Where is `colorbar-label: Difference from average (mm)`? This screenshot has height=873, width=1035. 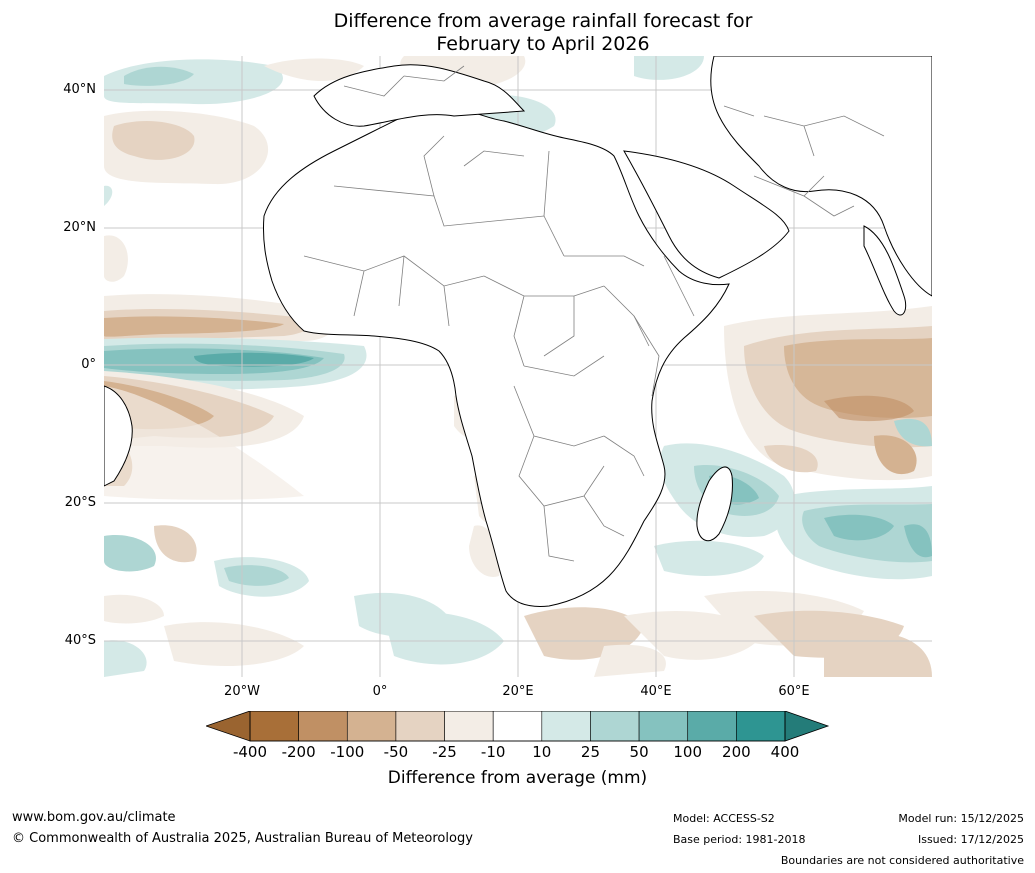 colorbar-label: Difference from average (mm) is located at coordinates (517, 778).